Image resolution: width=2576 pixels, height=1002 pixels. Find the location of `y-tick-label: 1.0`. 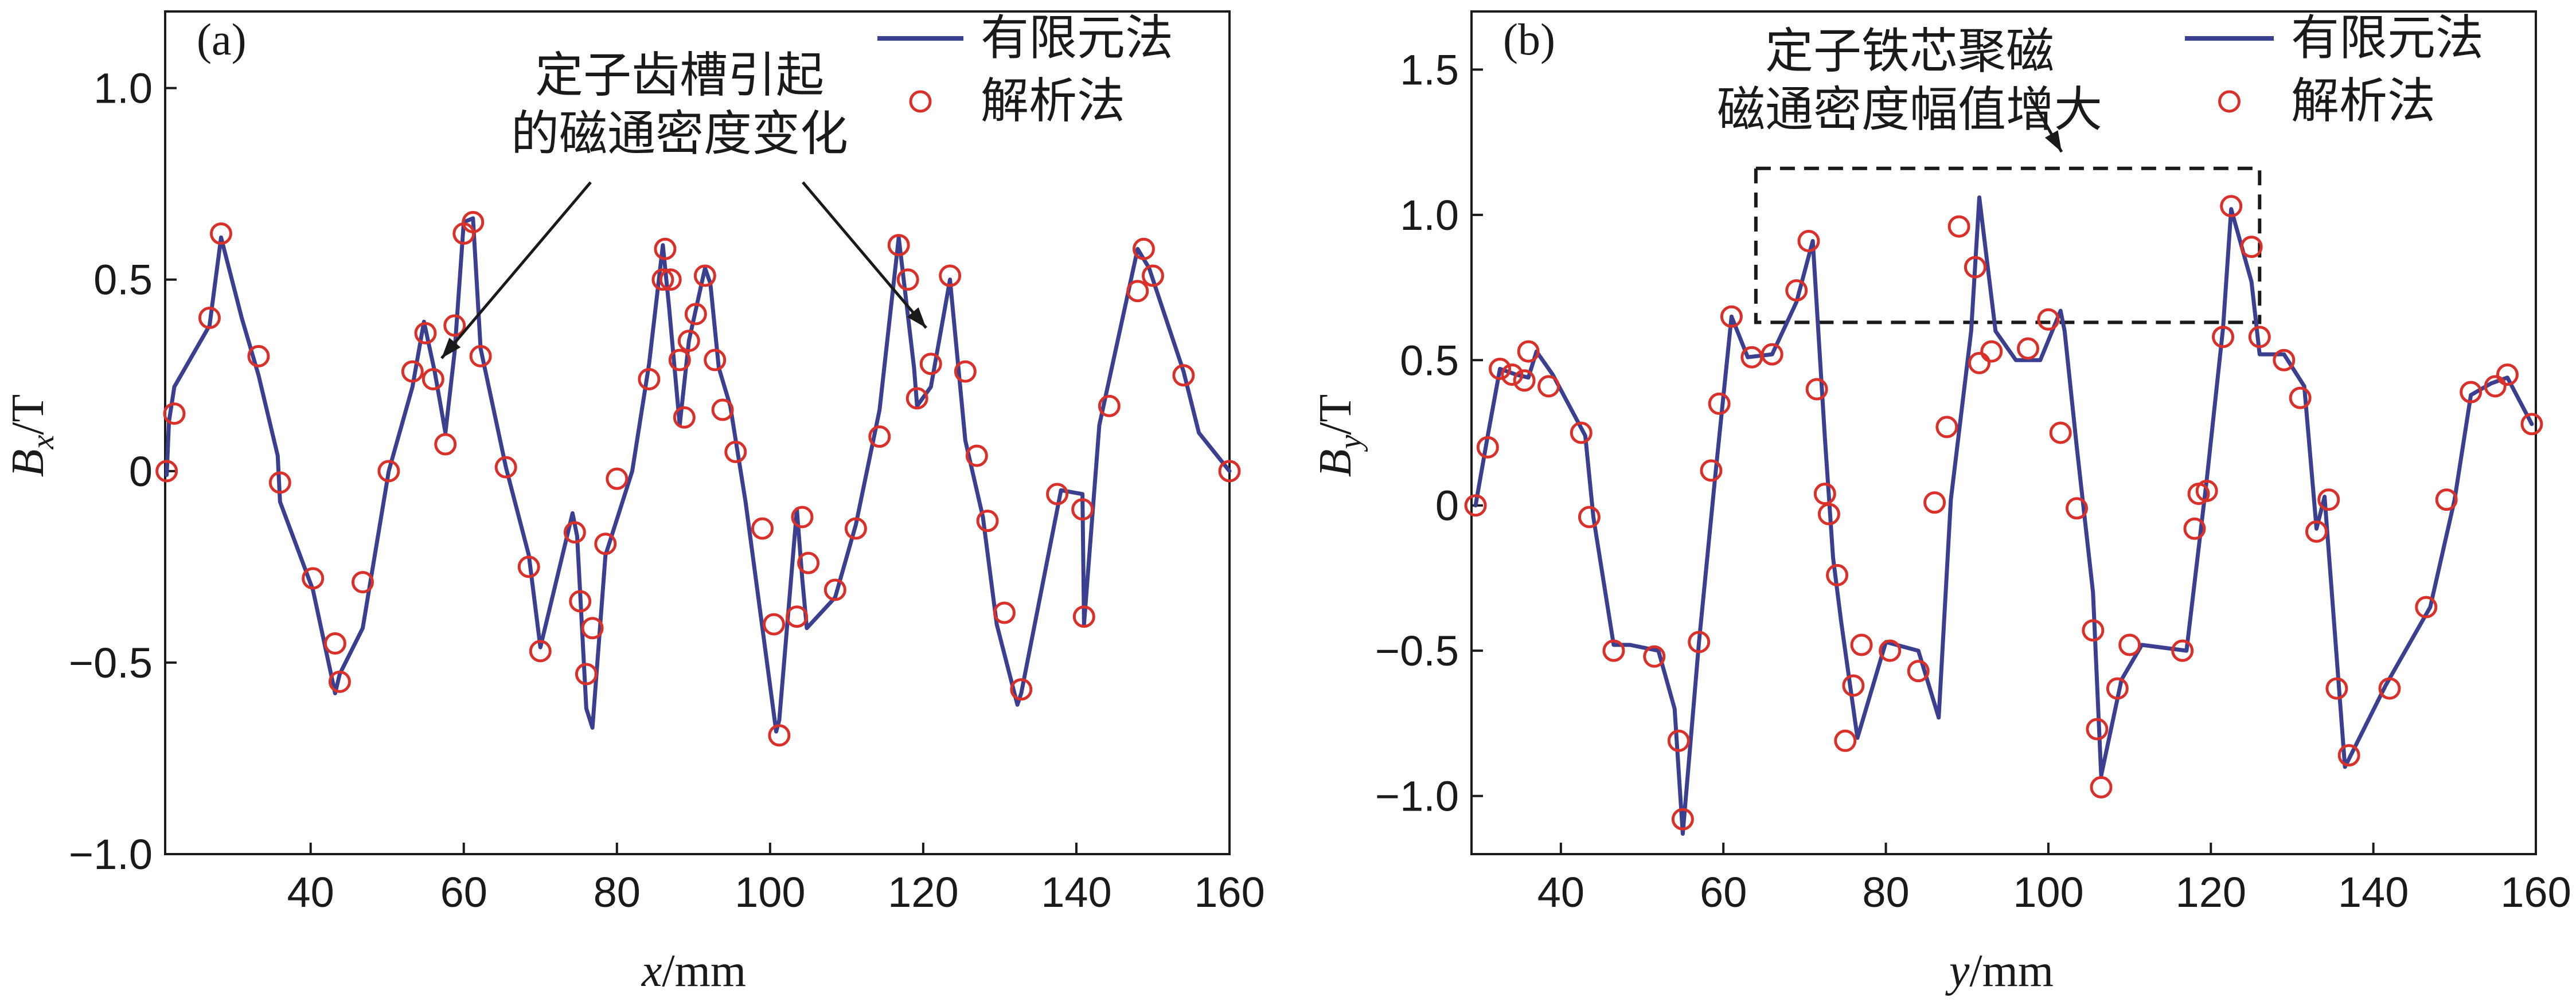

y-tick-label: 1.0 is located at coordinates (1429, 215).